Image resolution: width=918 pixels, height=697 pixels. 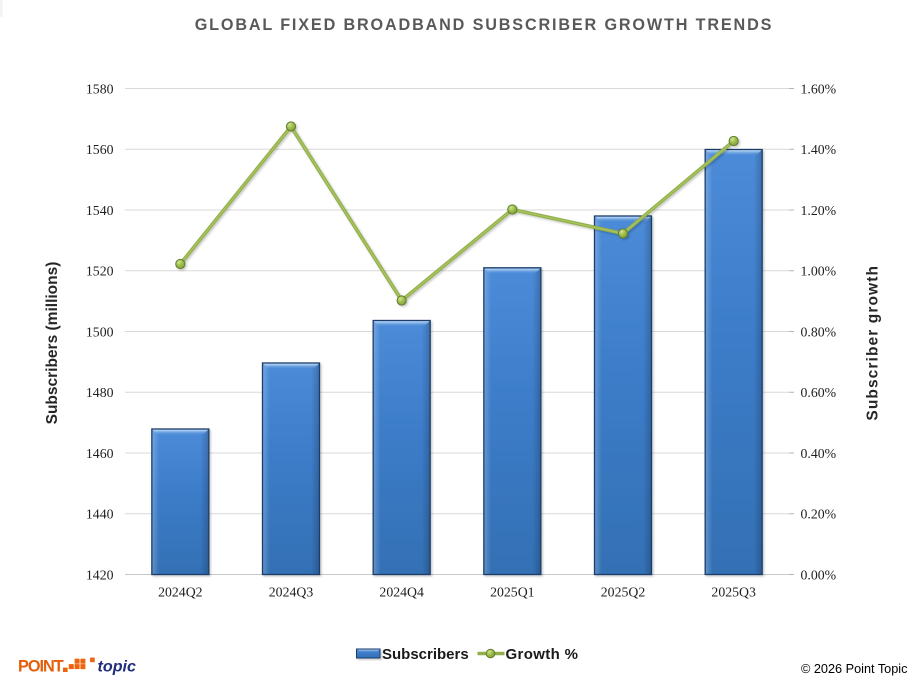 I want to click on svg-text: 1.60%, so click(x=819, y=88).